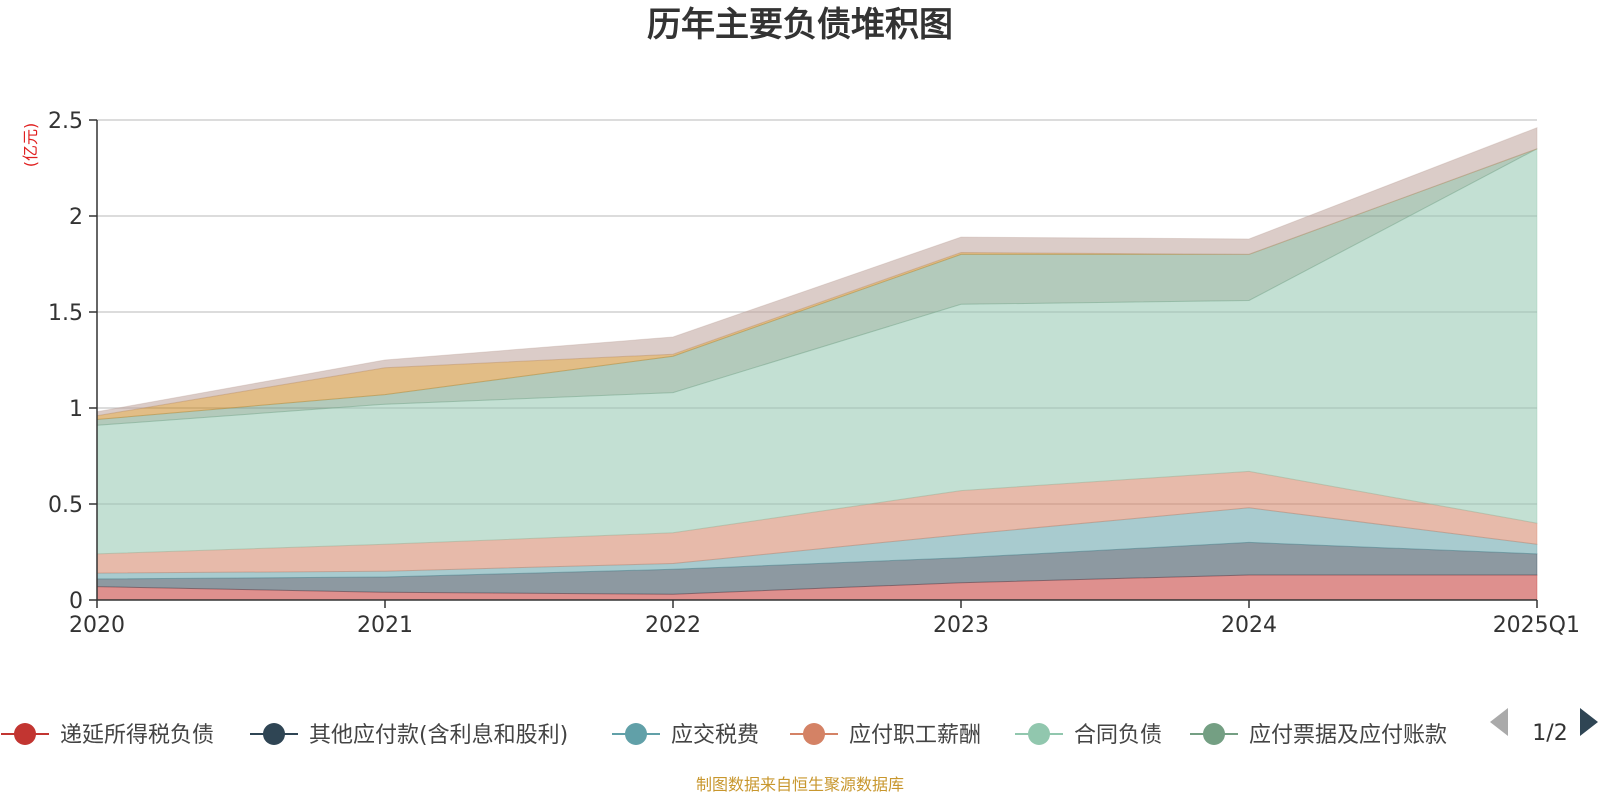  What do you see at coordinates (1499, 722) in the screenshot?
I see `legend-prev-page-icon` at bounding box center [1499, 722].